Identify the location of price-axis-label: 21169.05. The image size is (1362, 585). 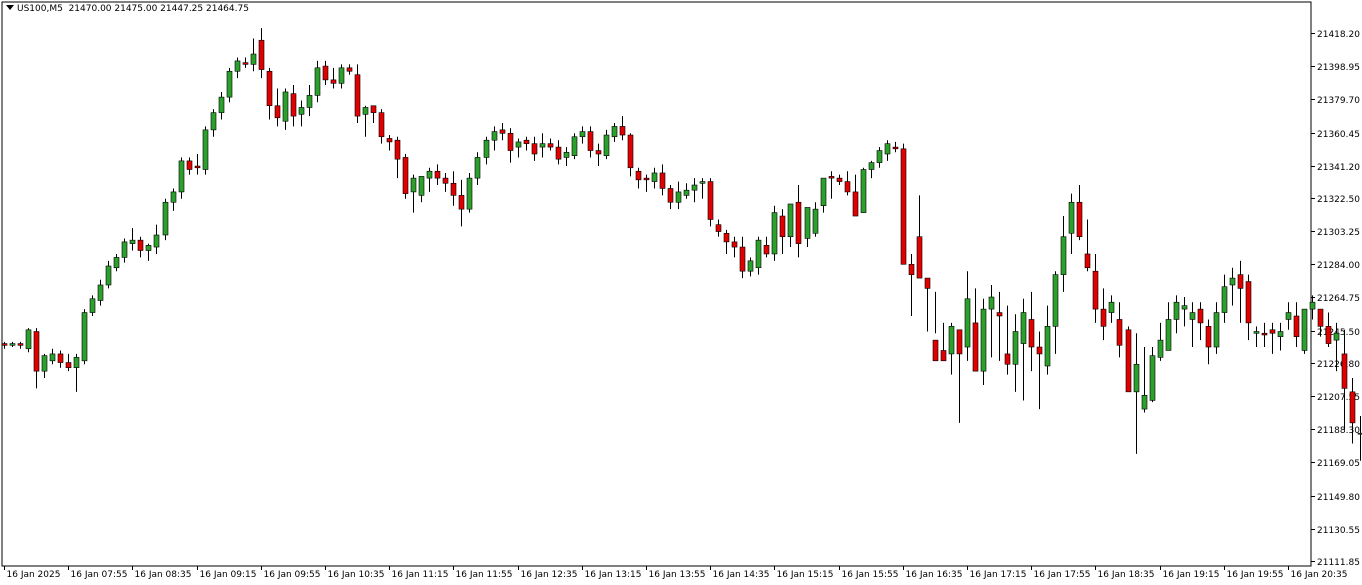
(1338, 464).